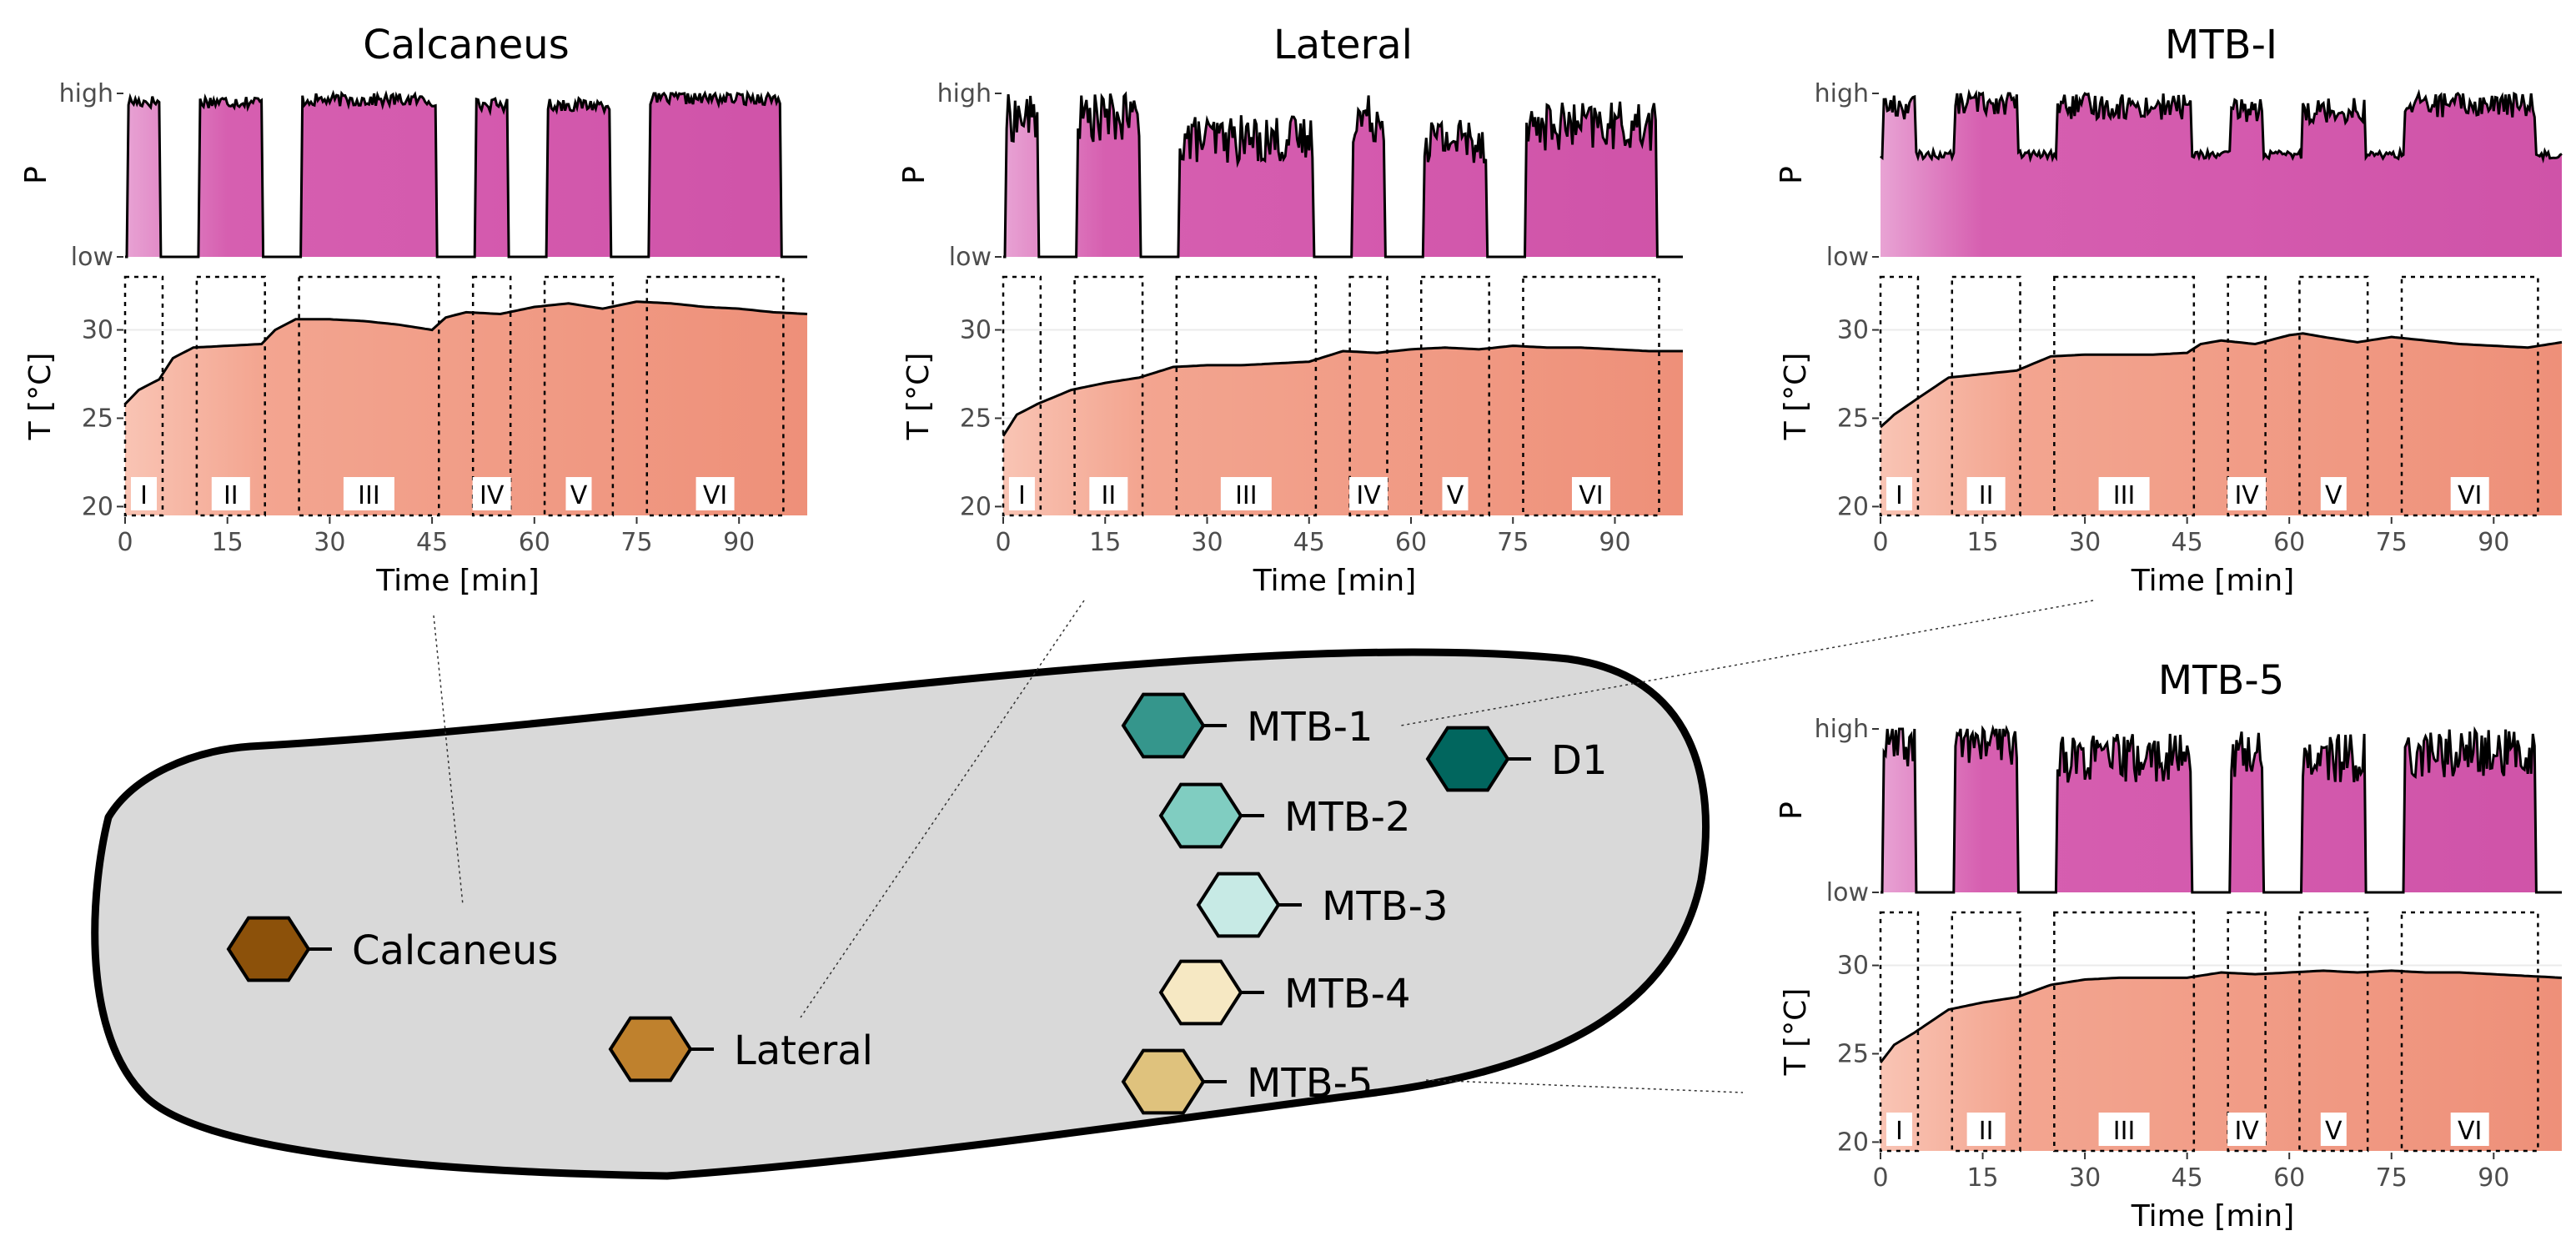 This screenshot has height=1256, width=2576. Describe the element at coordinates (1385, 907) in the screenshot. I see `sensor-label-mtb3: MTB-3` at that location.